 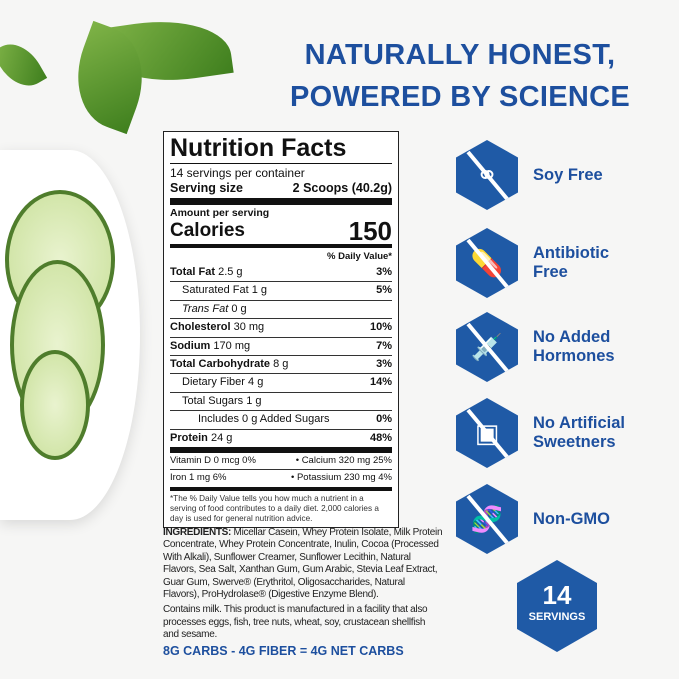 What do you see at coordinates (557, 606) in the screenshot?
I see `servings-badge: 14 SERVINGS` at bounding box center [557, 606].